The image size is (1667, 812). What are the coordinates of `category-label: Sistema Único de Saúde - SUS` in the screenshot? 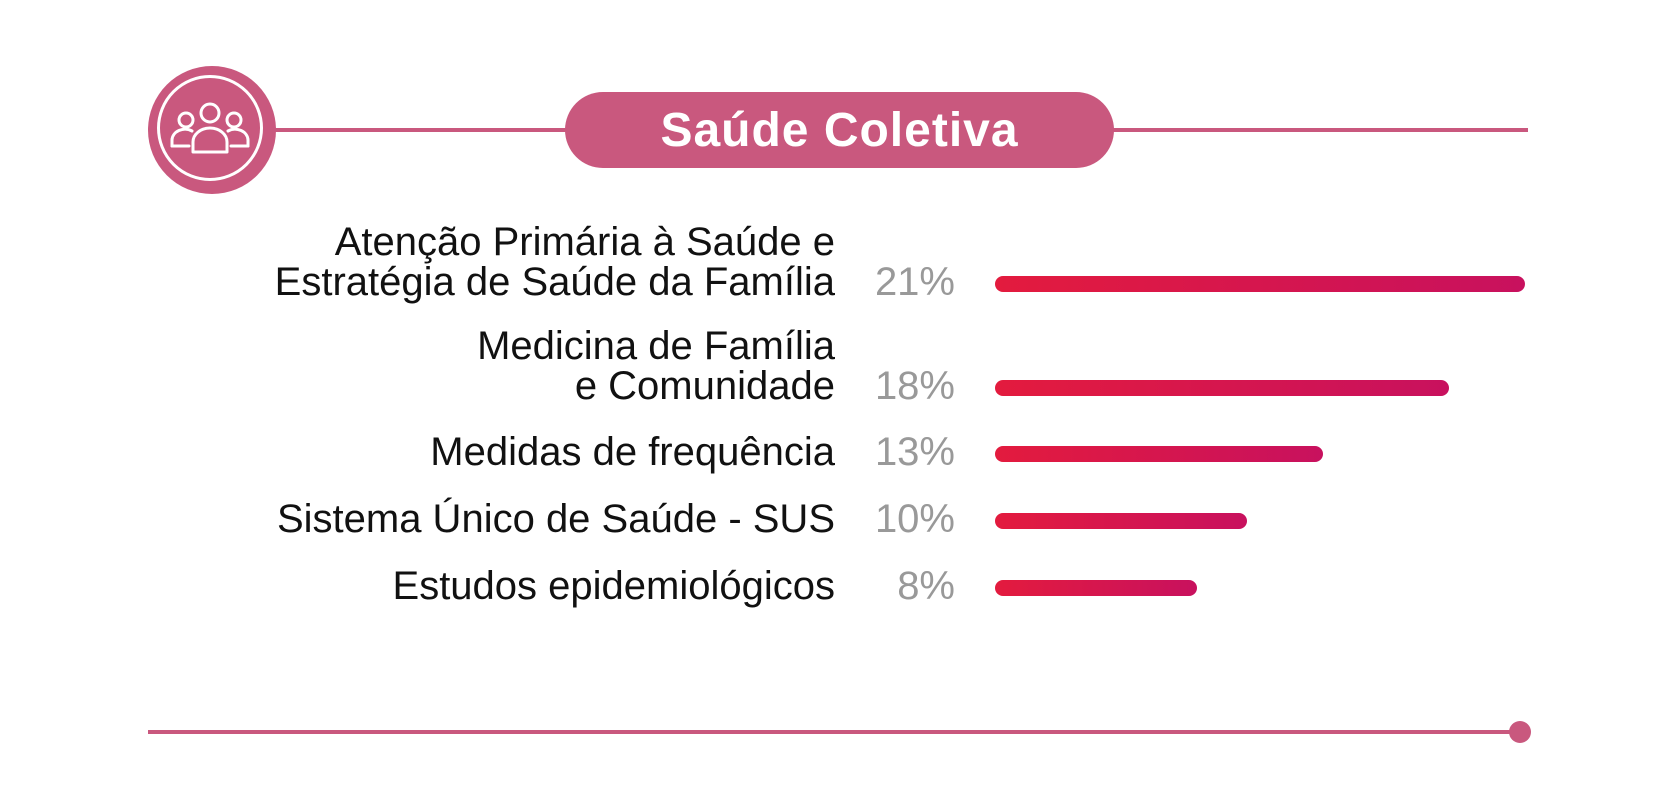 It's located at (556, 519).